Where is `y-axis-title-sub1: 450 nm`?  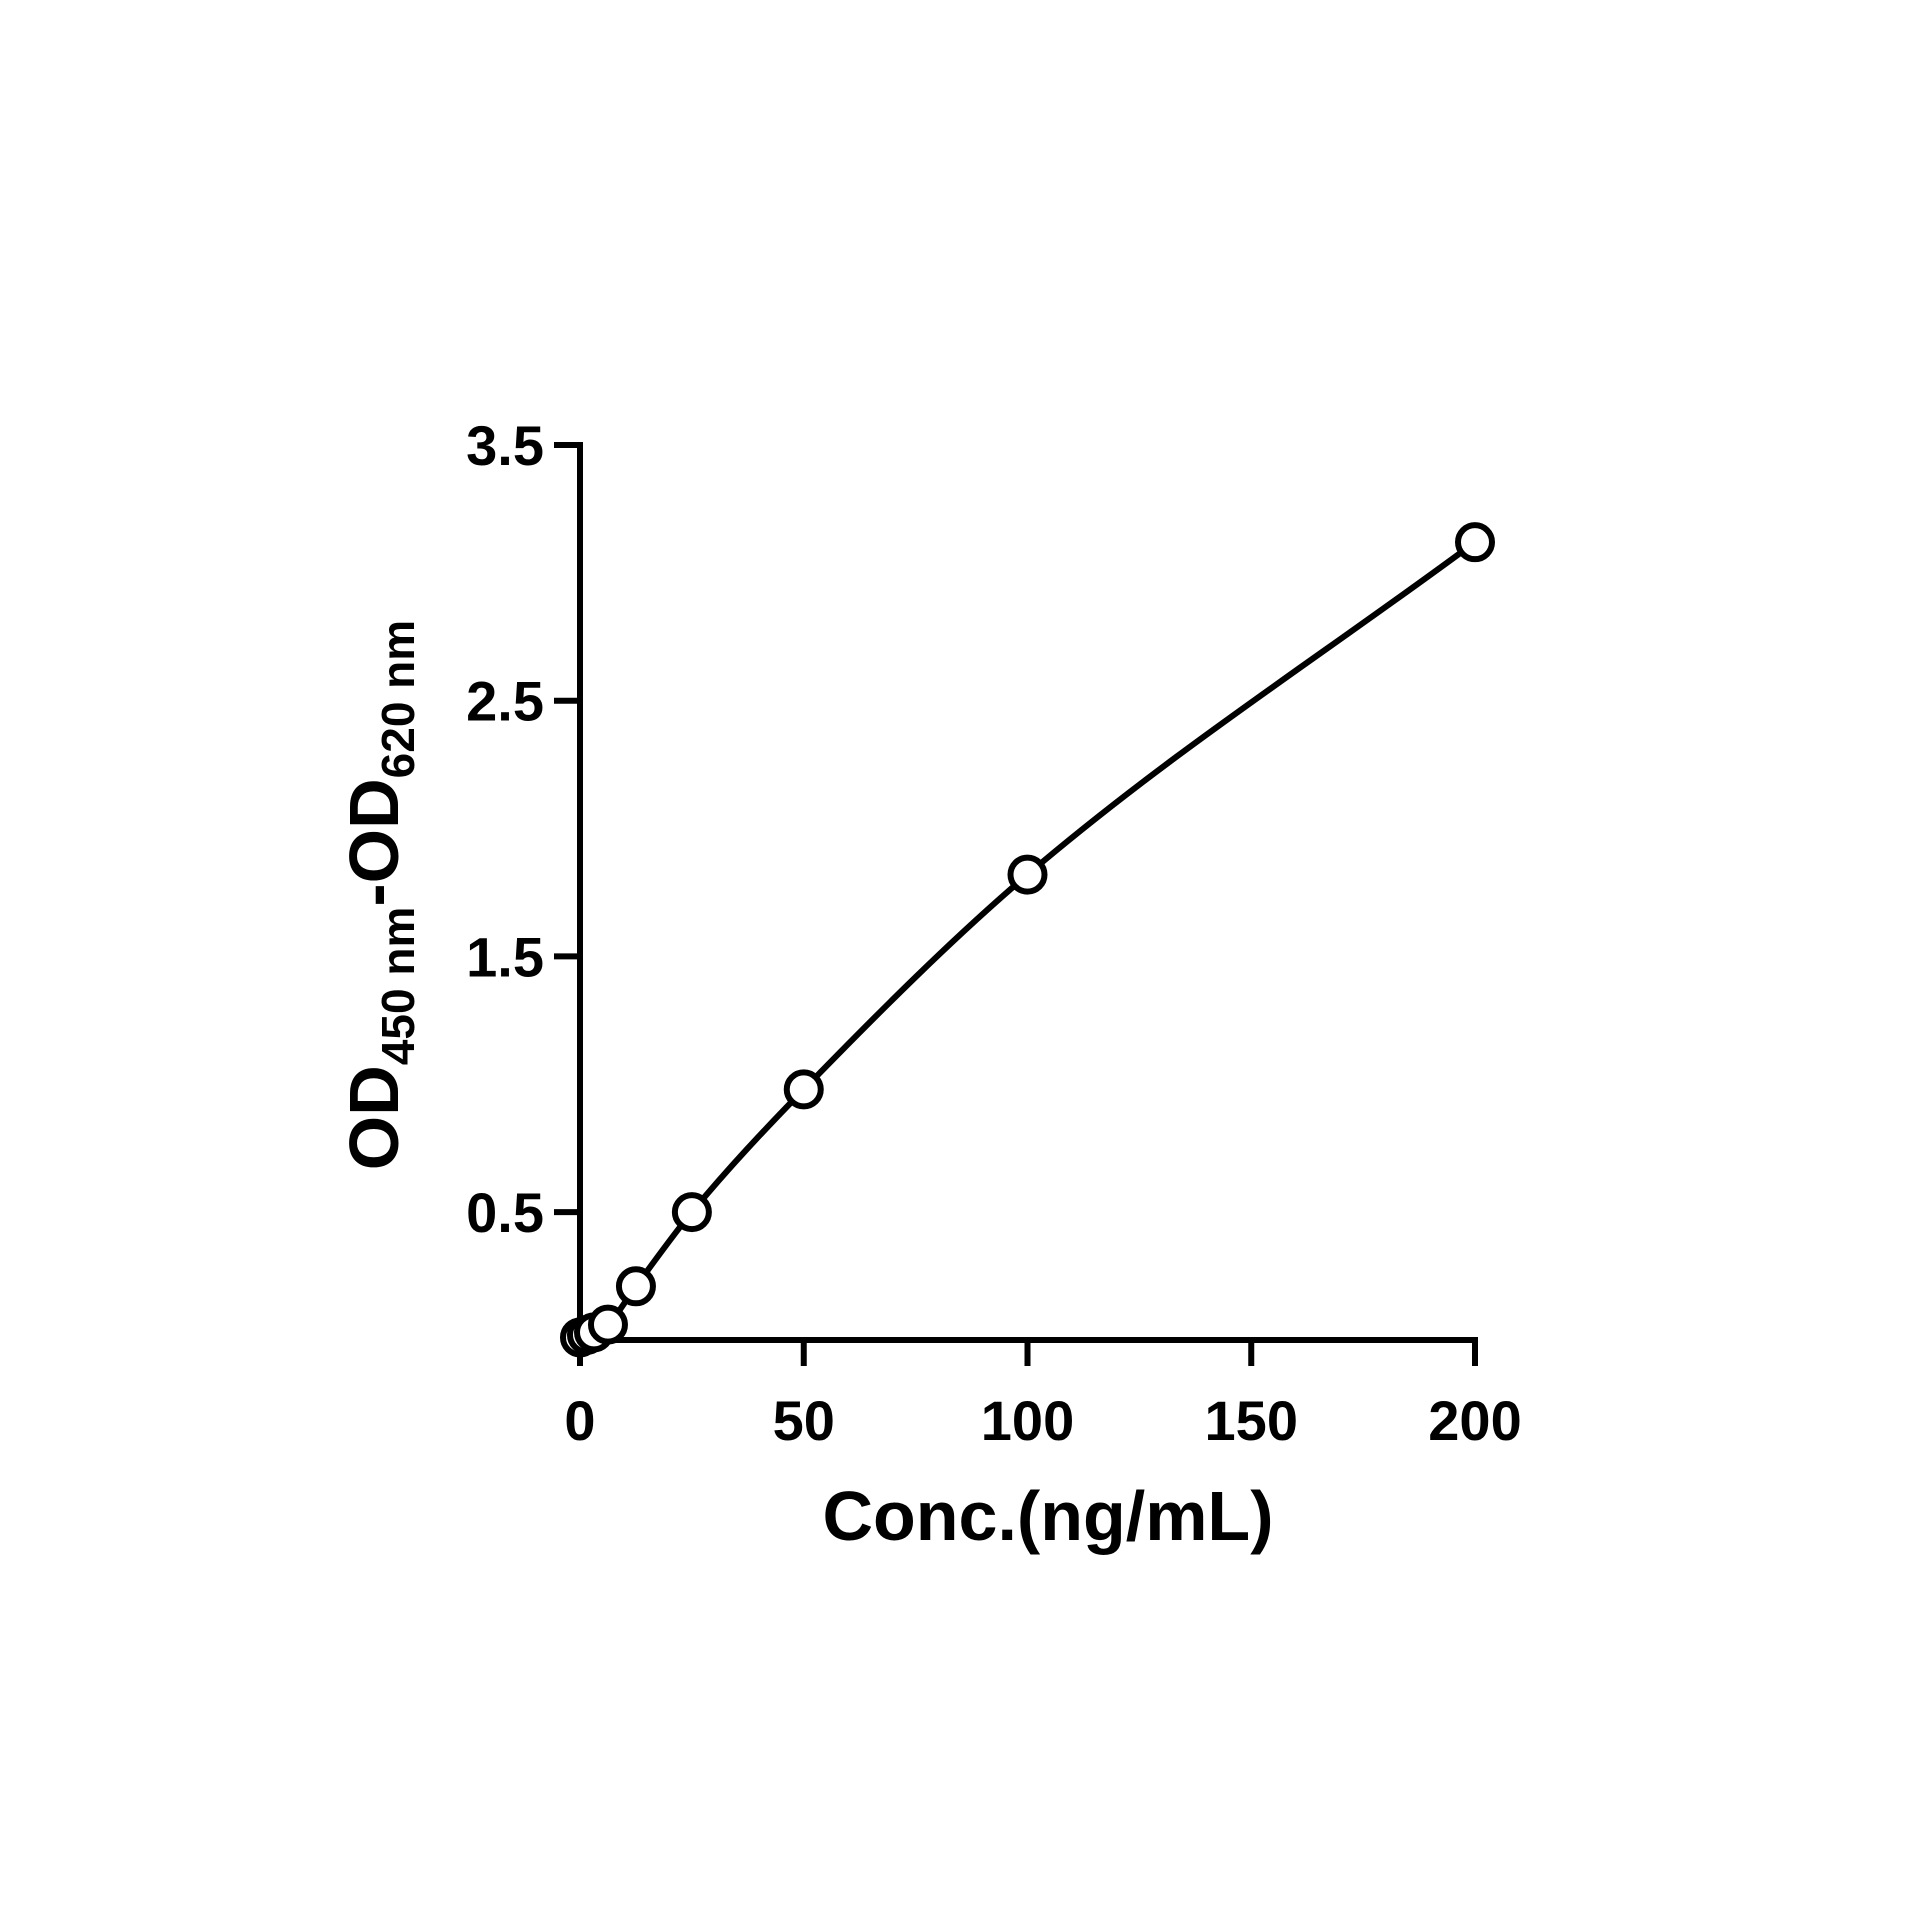 y-axis-title-sub1: 450 nm is located at coordinates (398, 986).